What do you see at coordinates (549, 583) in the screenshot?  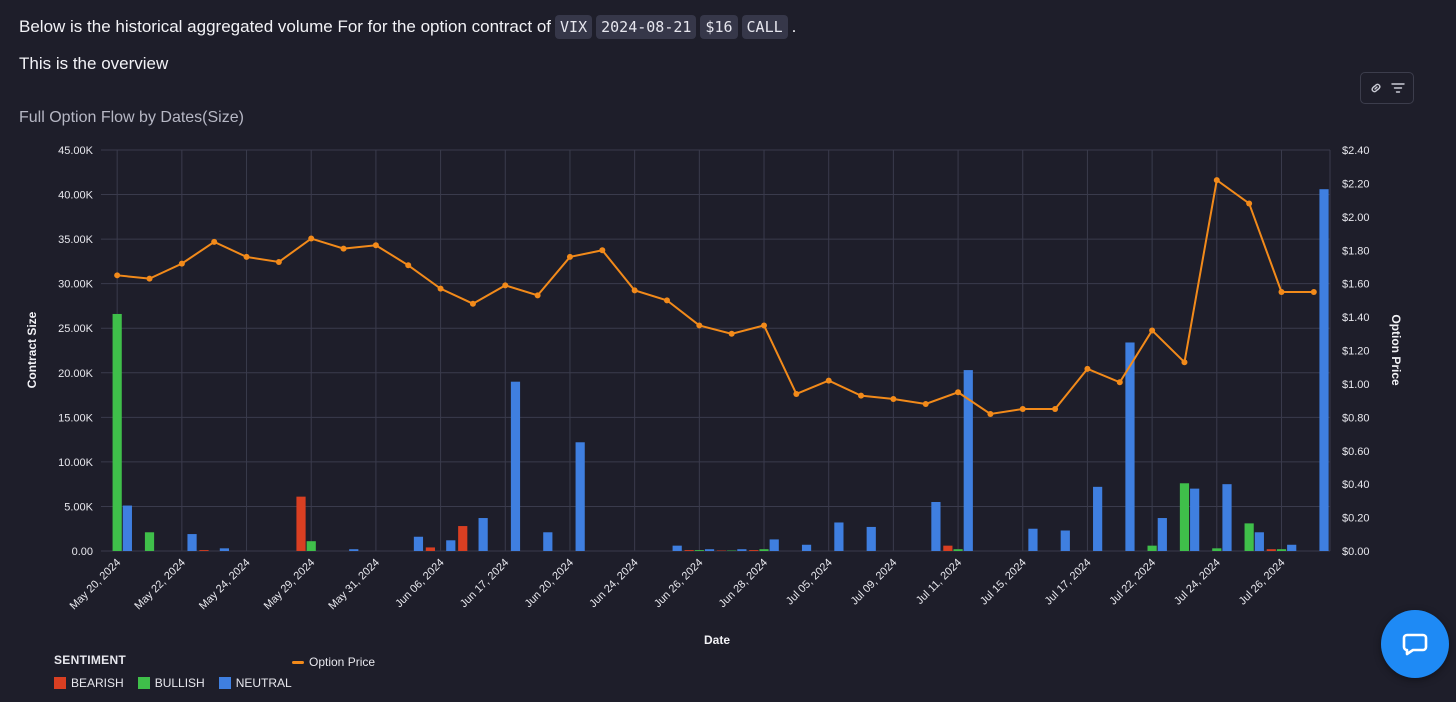 I see `x-tick-label: Jun 20, 2024` at bounding box center [549, 583].